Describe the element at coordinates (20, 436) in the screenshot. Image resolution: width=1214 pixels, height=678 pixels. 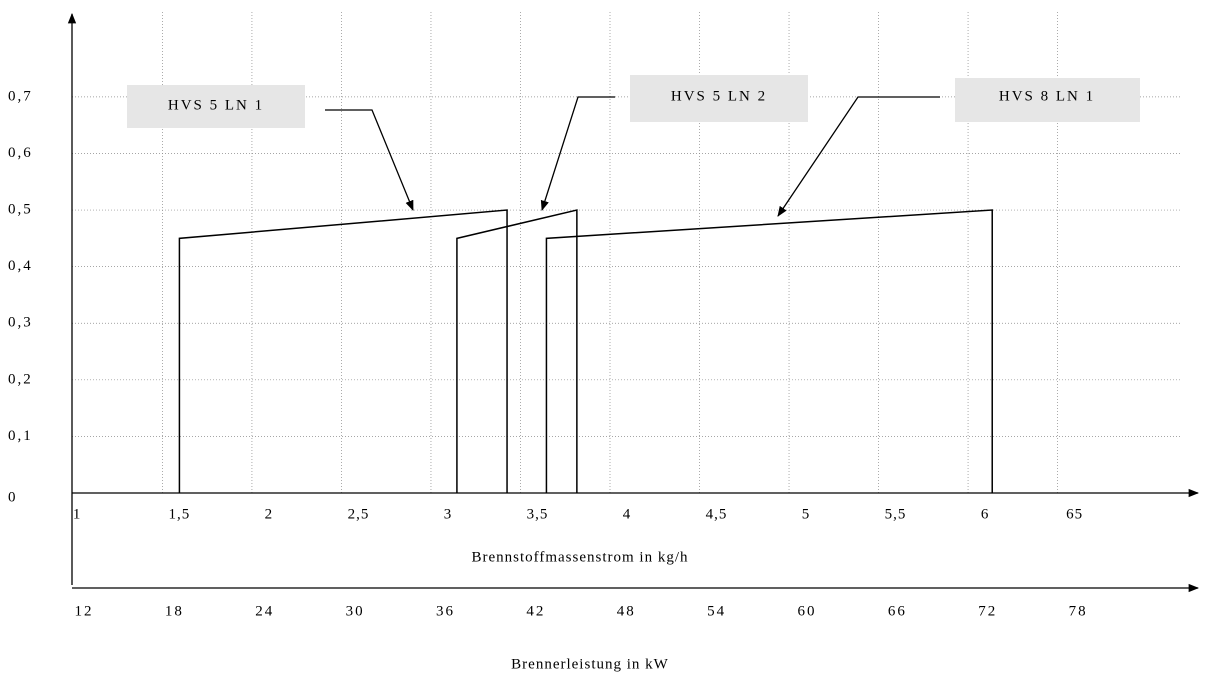
I see `y-tick-label: 0,1` at that location.